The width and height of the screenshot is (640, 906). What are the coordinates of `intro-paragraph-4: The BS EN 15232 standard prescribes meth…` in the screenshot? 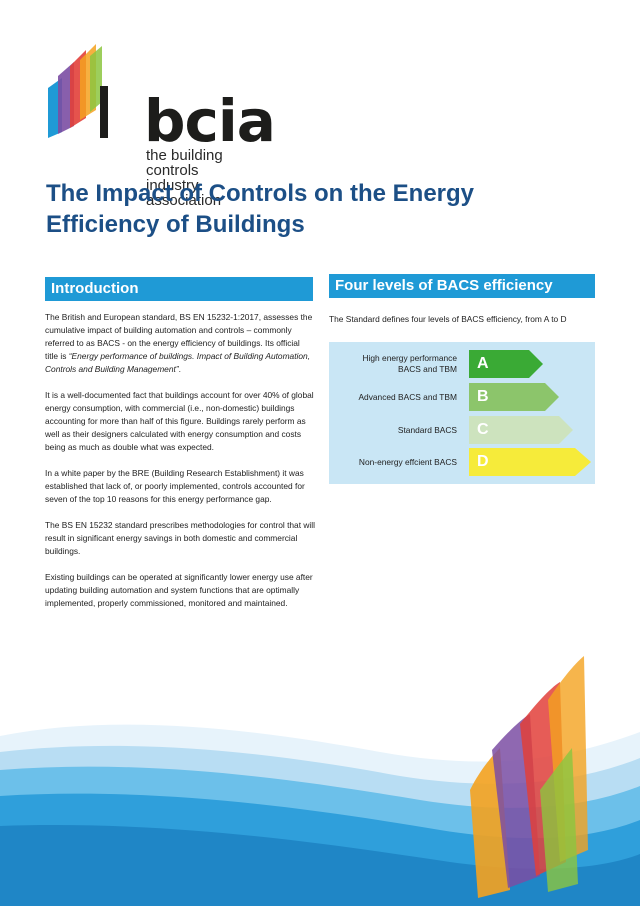 It's located at (180, 538).